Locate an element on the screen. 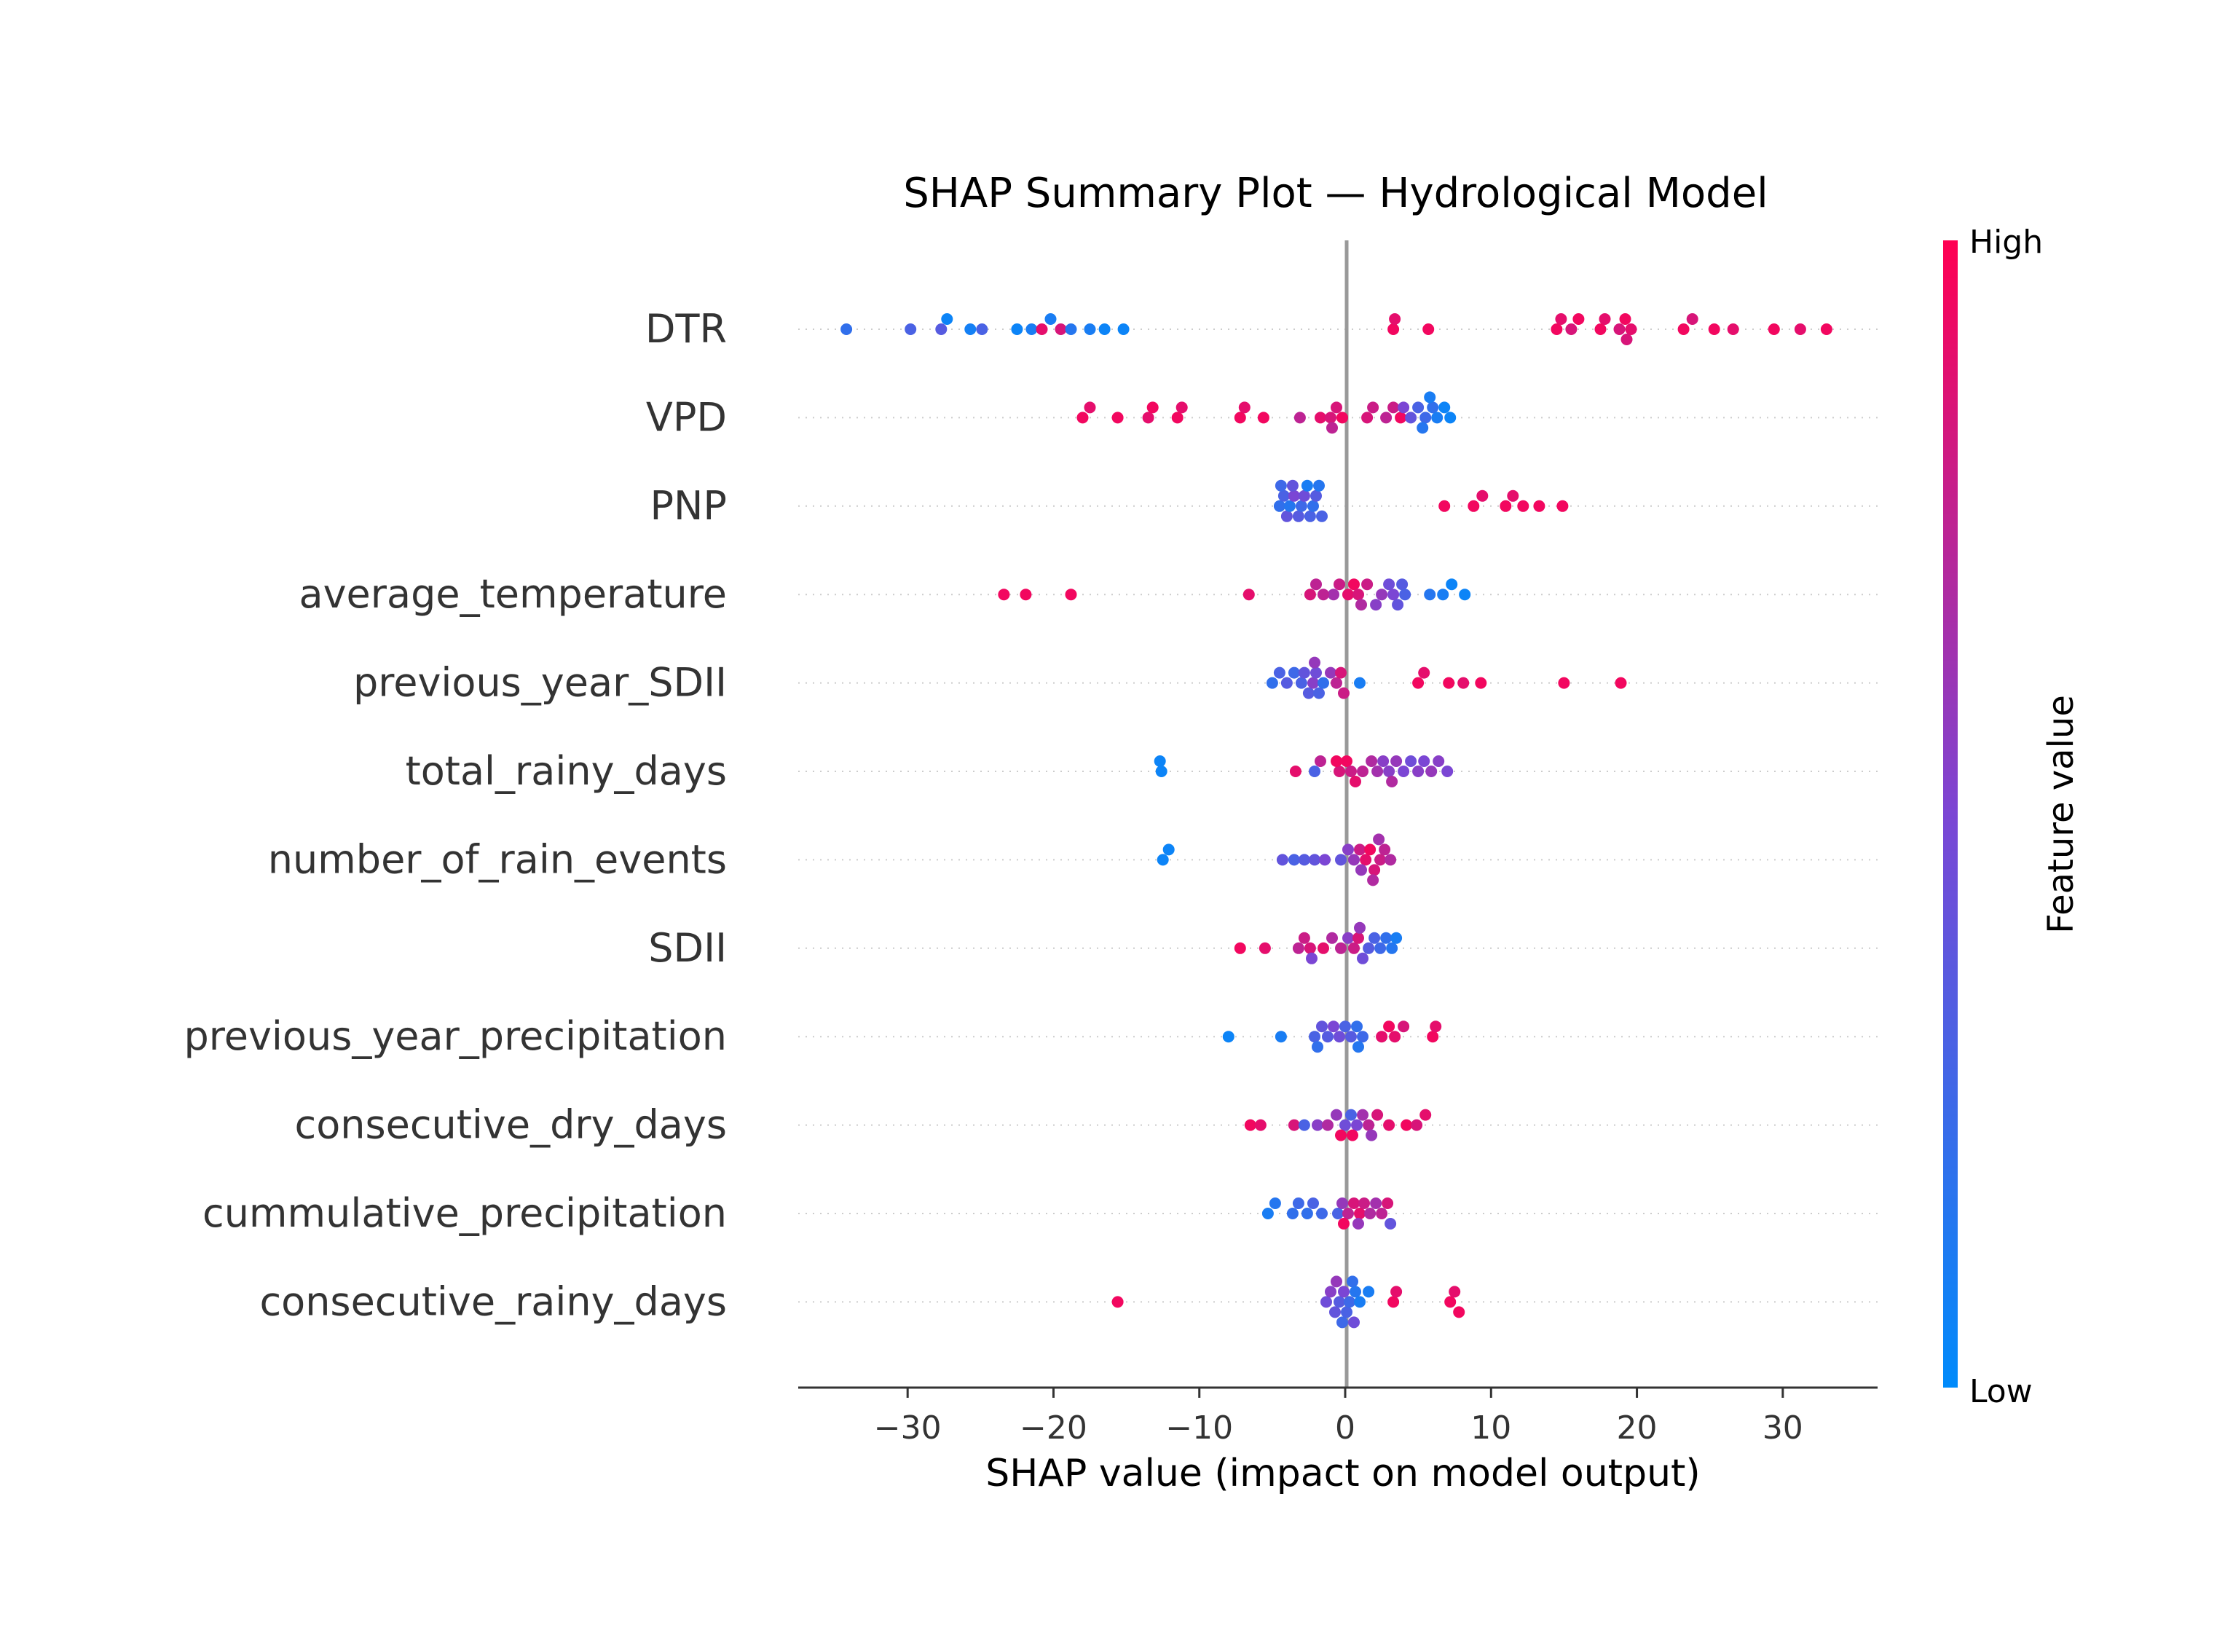 This screenshot has width=2233, height=1652. feature-label-total_rainy_days: total_rainy_days is located at coordinates (566, 771).